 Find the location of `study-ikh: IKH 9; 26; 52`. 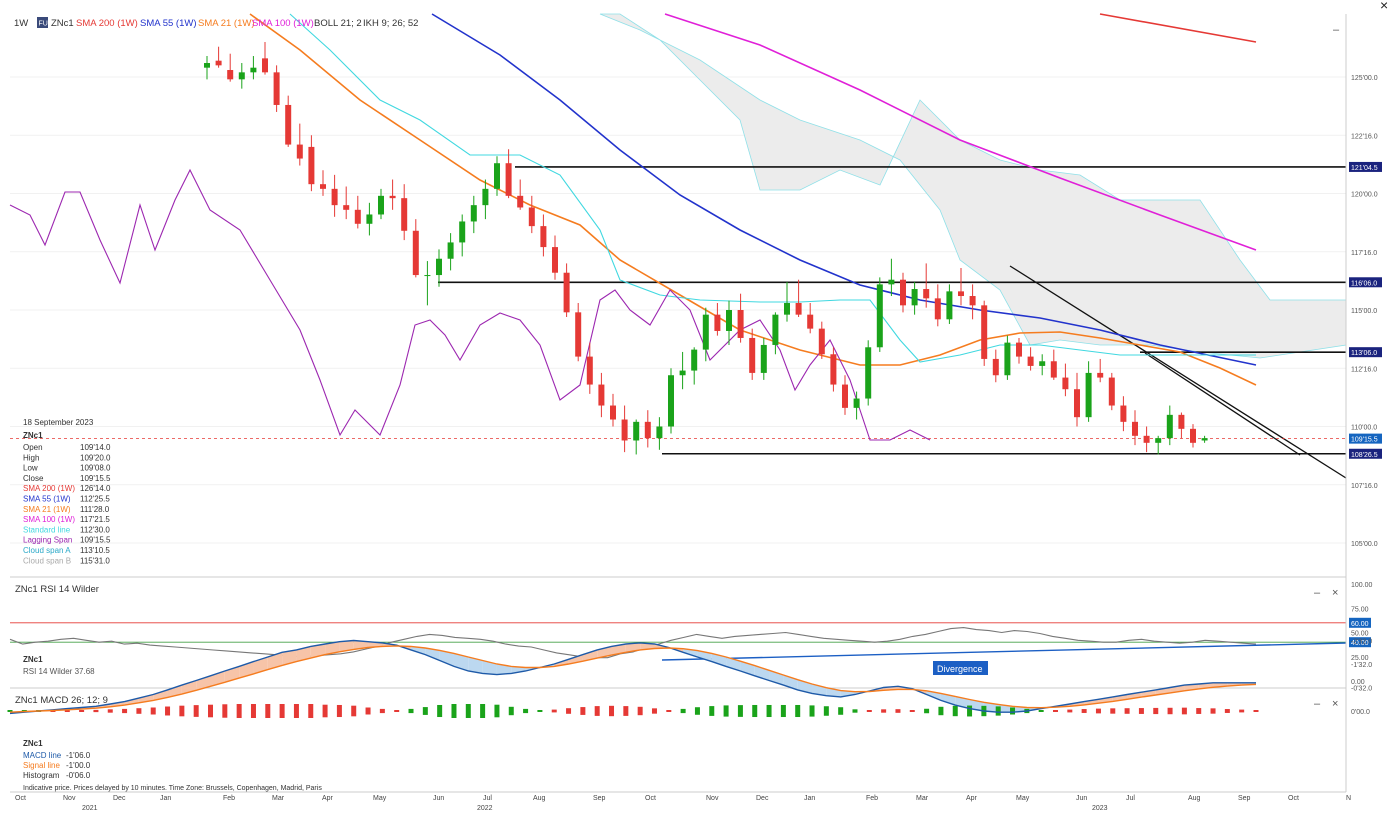

study-ikh: IKH 9; 26; 52 is located at coordinates (390, 23).